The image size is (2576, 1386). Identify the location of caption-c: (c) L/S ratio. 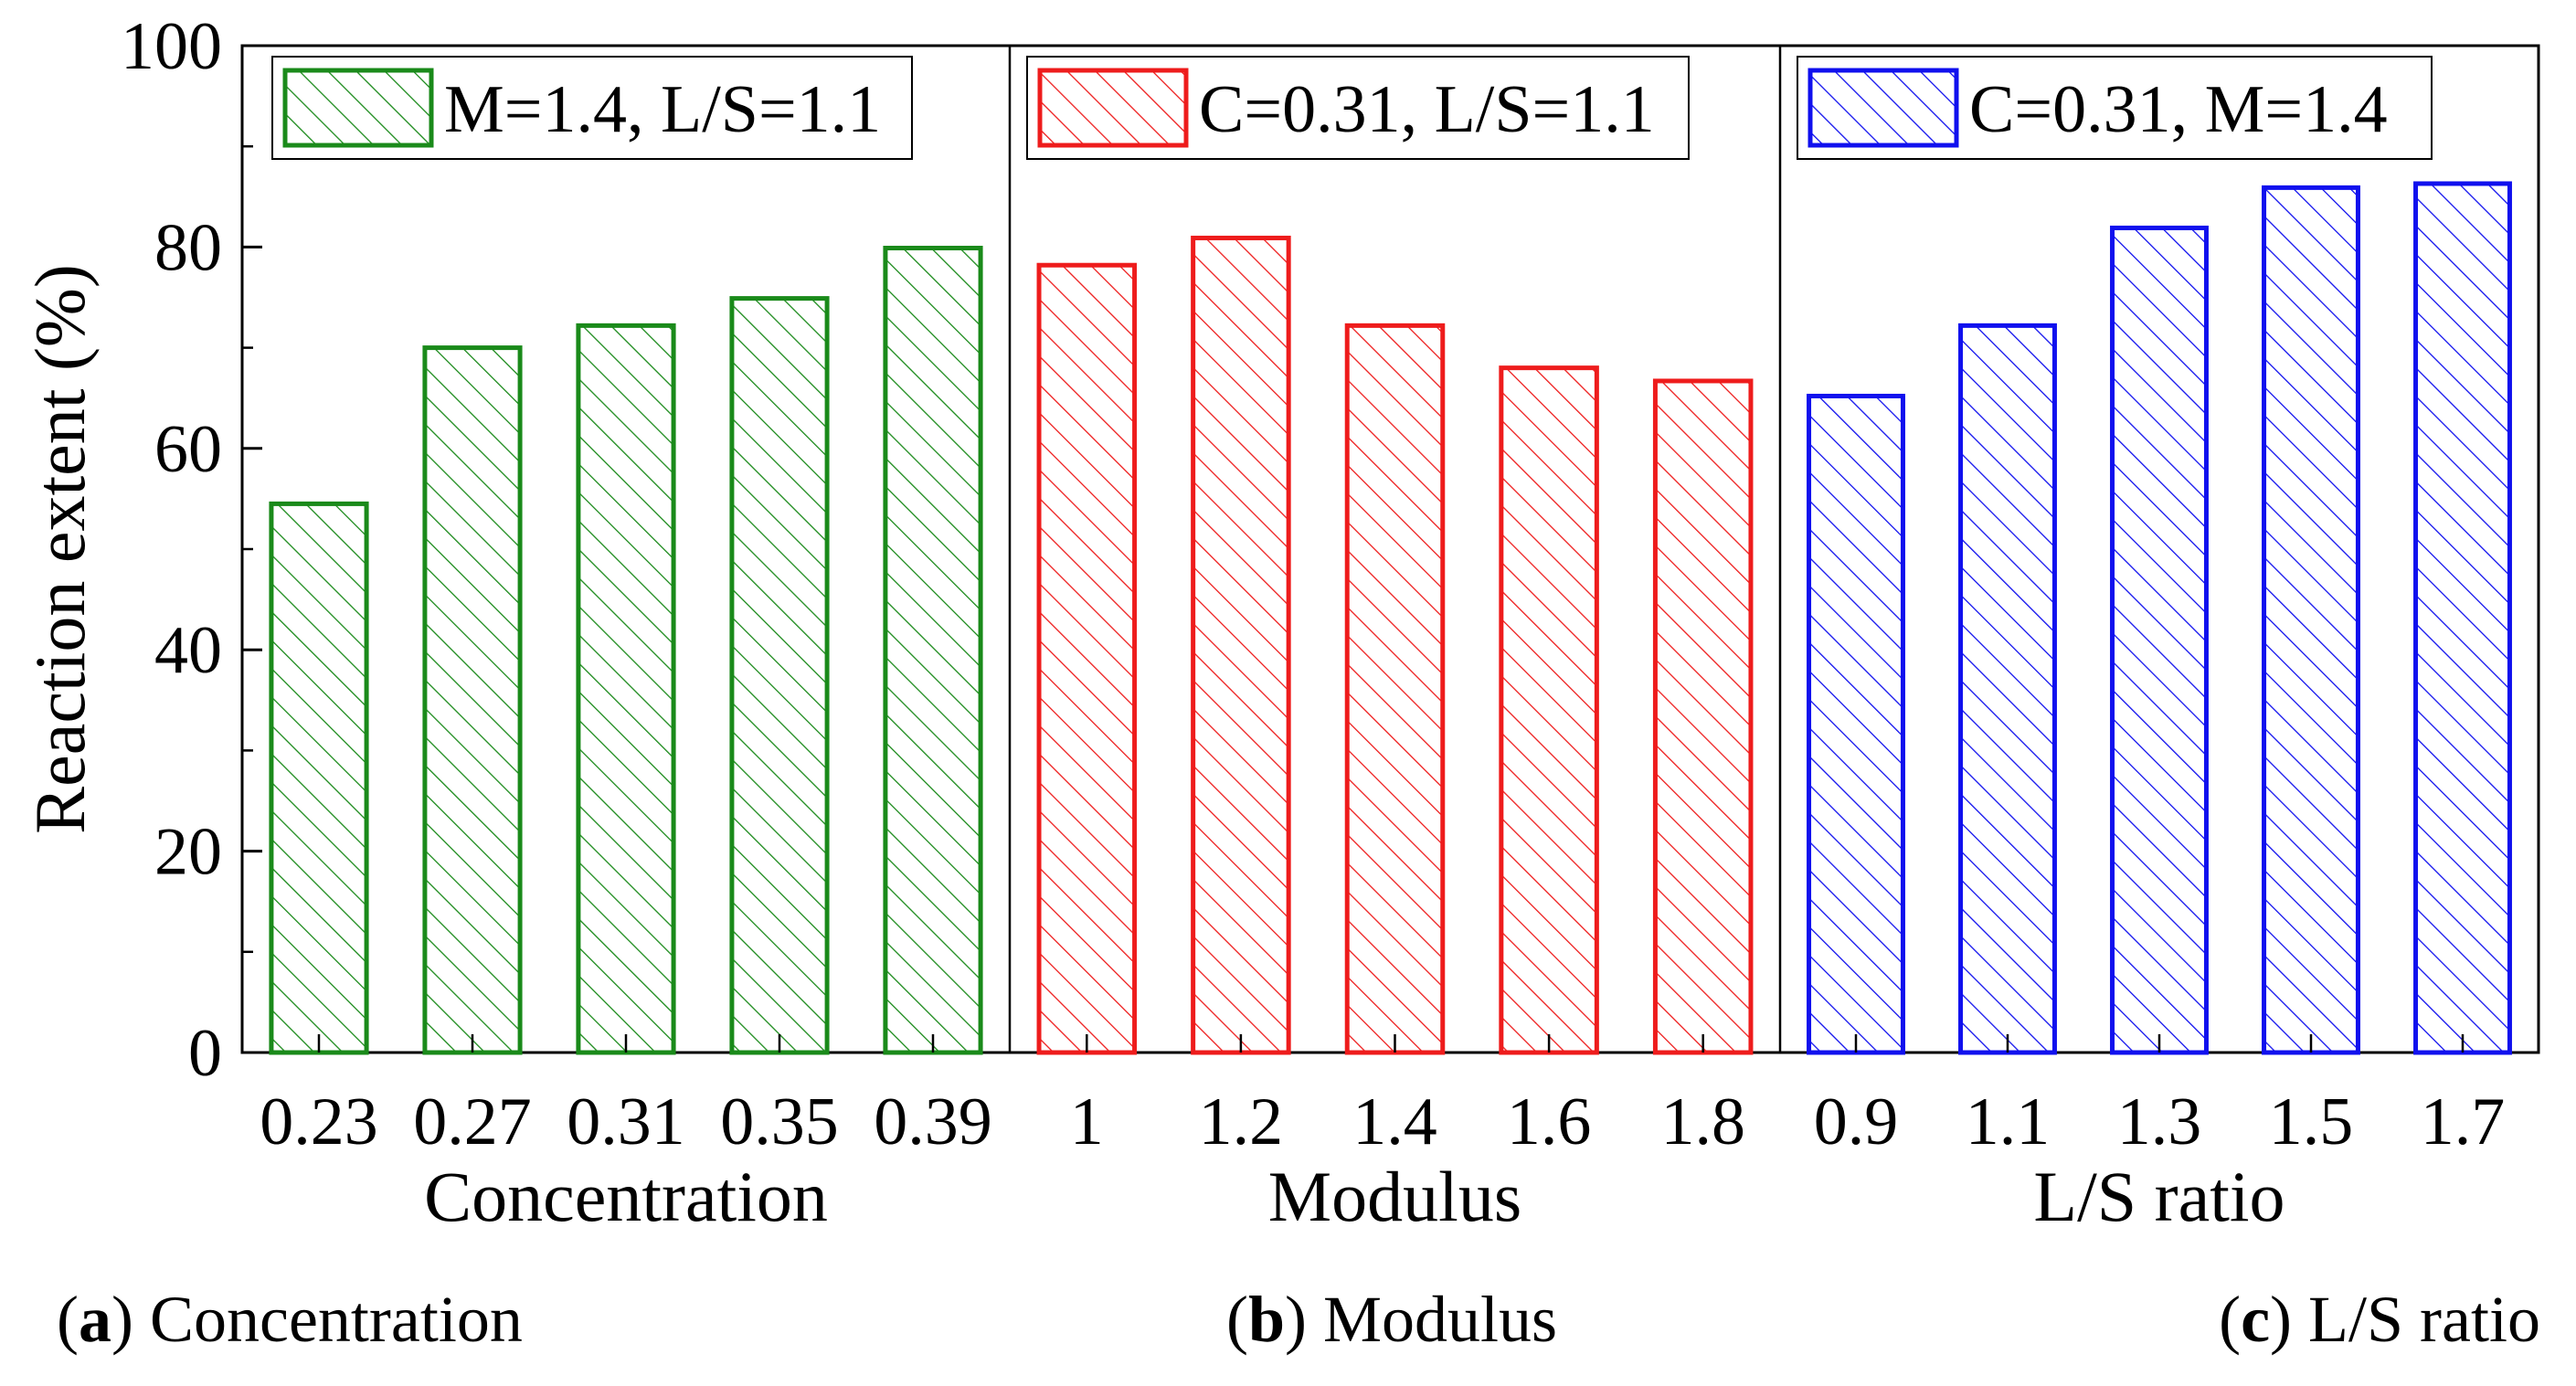
(2379, 1319).